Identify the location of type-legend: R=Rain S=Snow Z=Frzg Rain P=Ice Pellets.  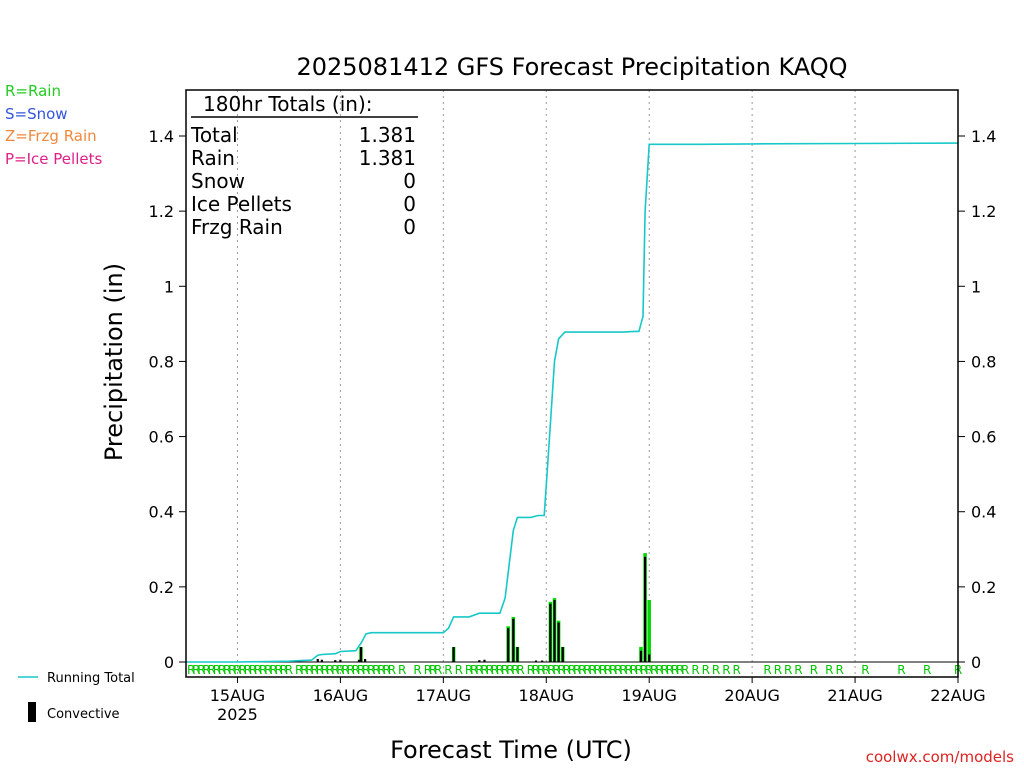
(53, 125).